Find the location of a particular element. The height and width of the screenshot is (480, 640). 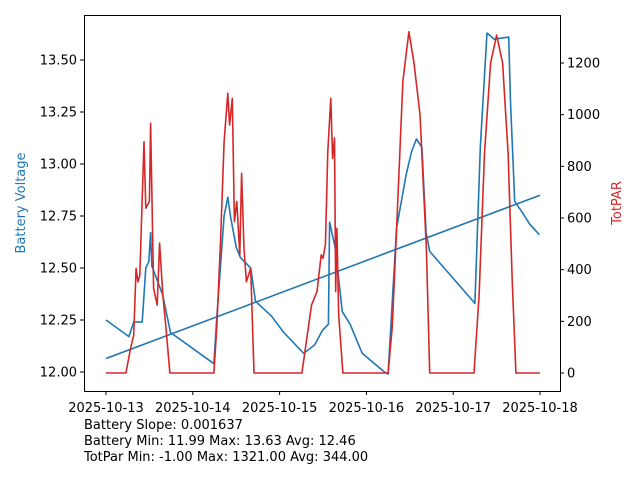

y-right-tick-label: 1000 is located at coordinates (583, 115).